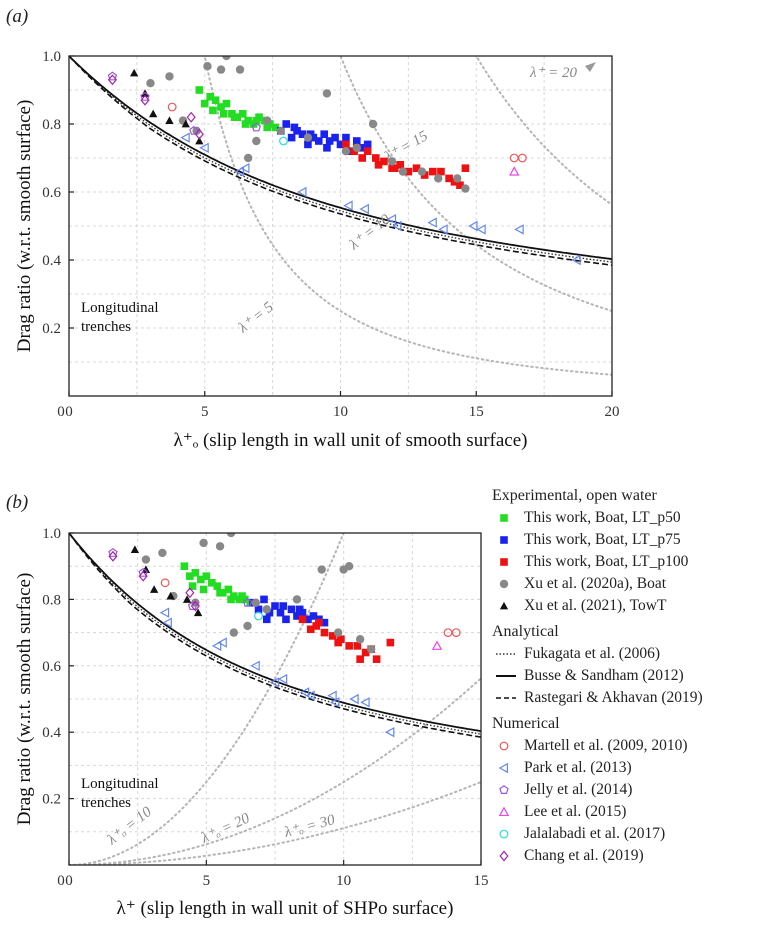  I want to click on iso-arrow-icon, so click(590, 67).